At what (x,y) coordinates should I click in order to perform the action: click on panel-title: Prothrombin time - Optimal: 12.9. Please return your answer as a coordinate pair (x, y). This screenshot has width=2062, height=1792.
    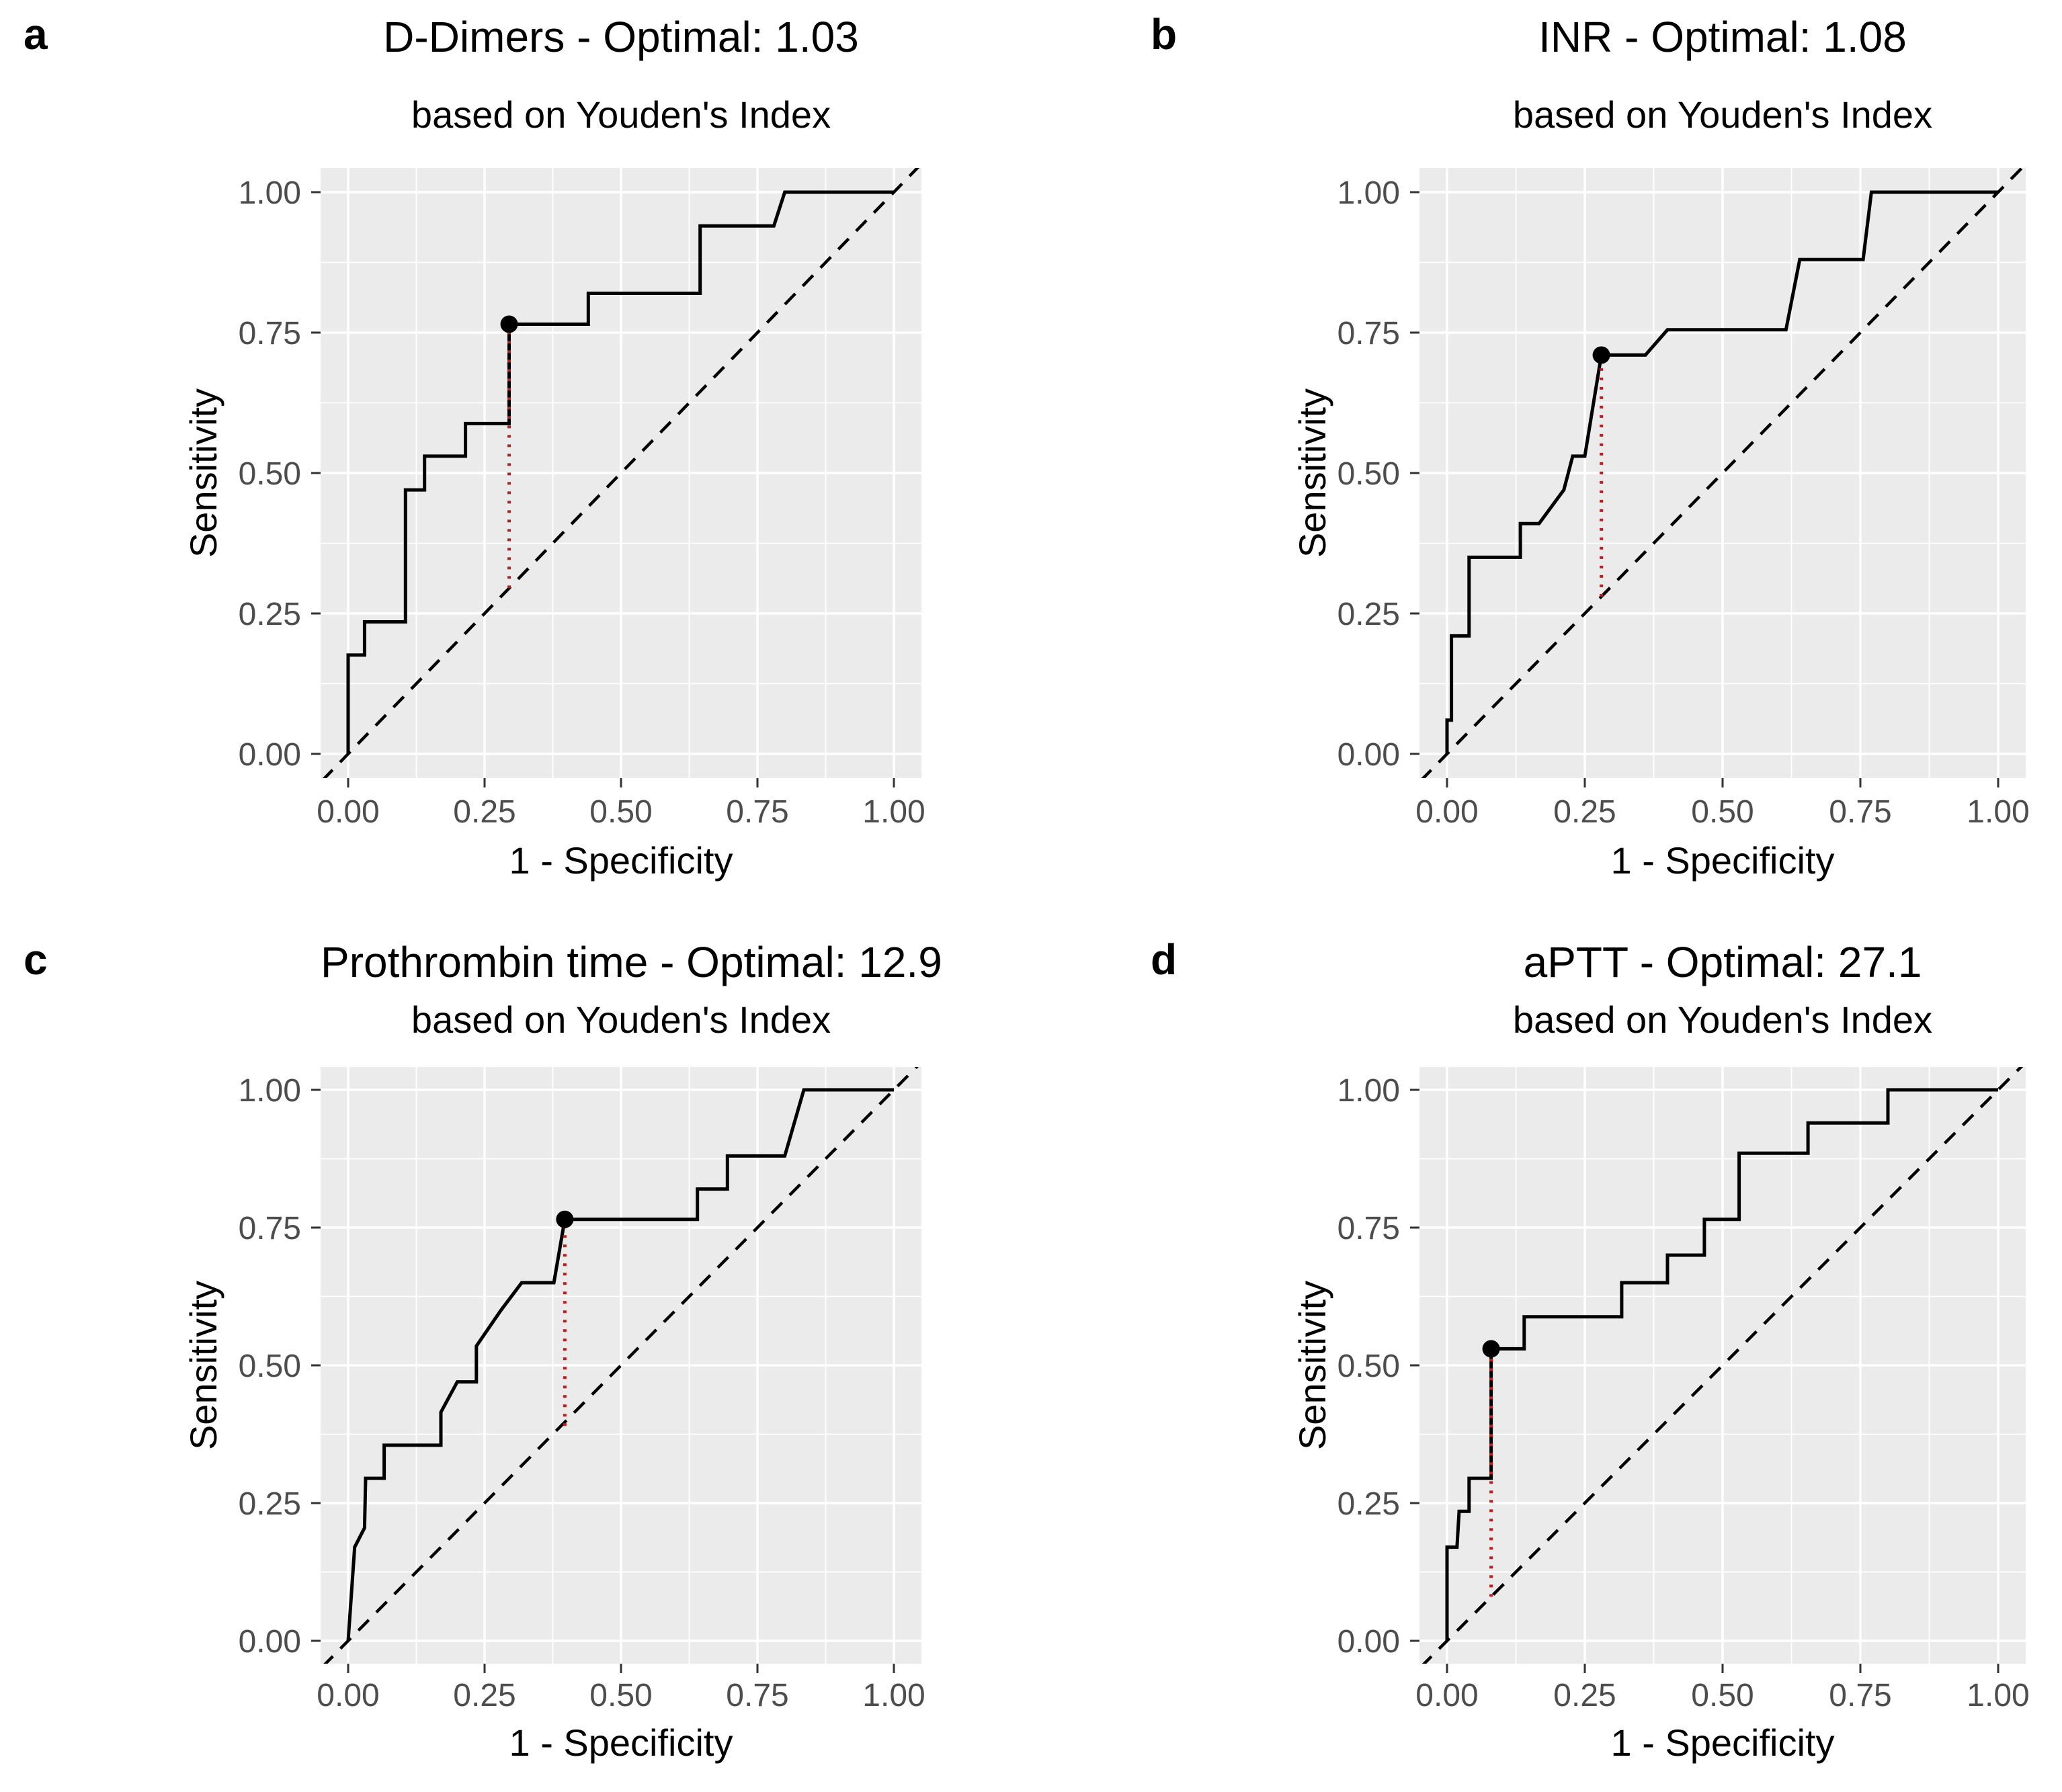
    Looking at the image, I should click on (631, 962).